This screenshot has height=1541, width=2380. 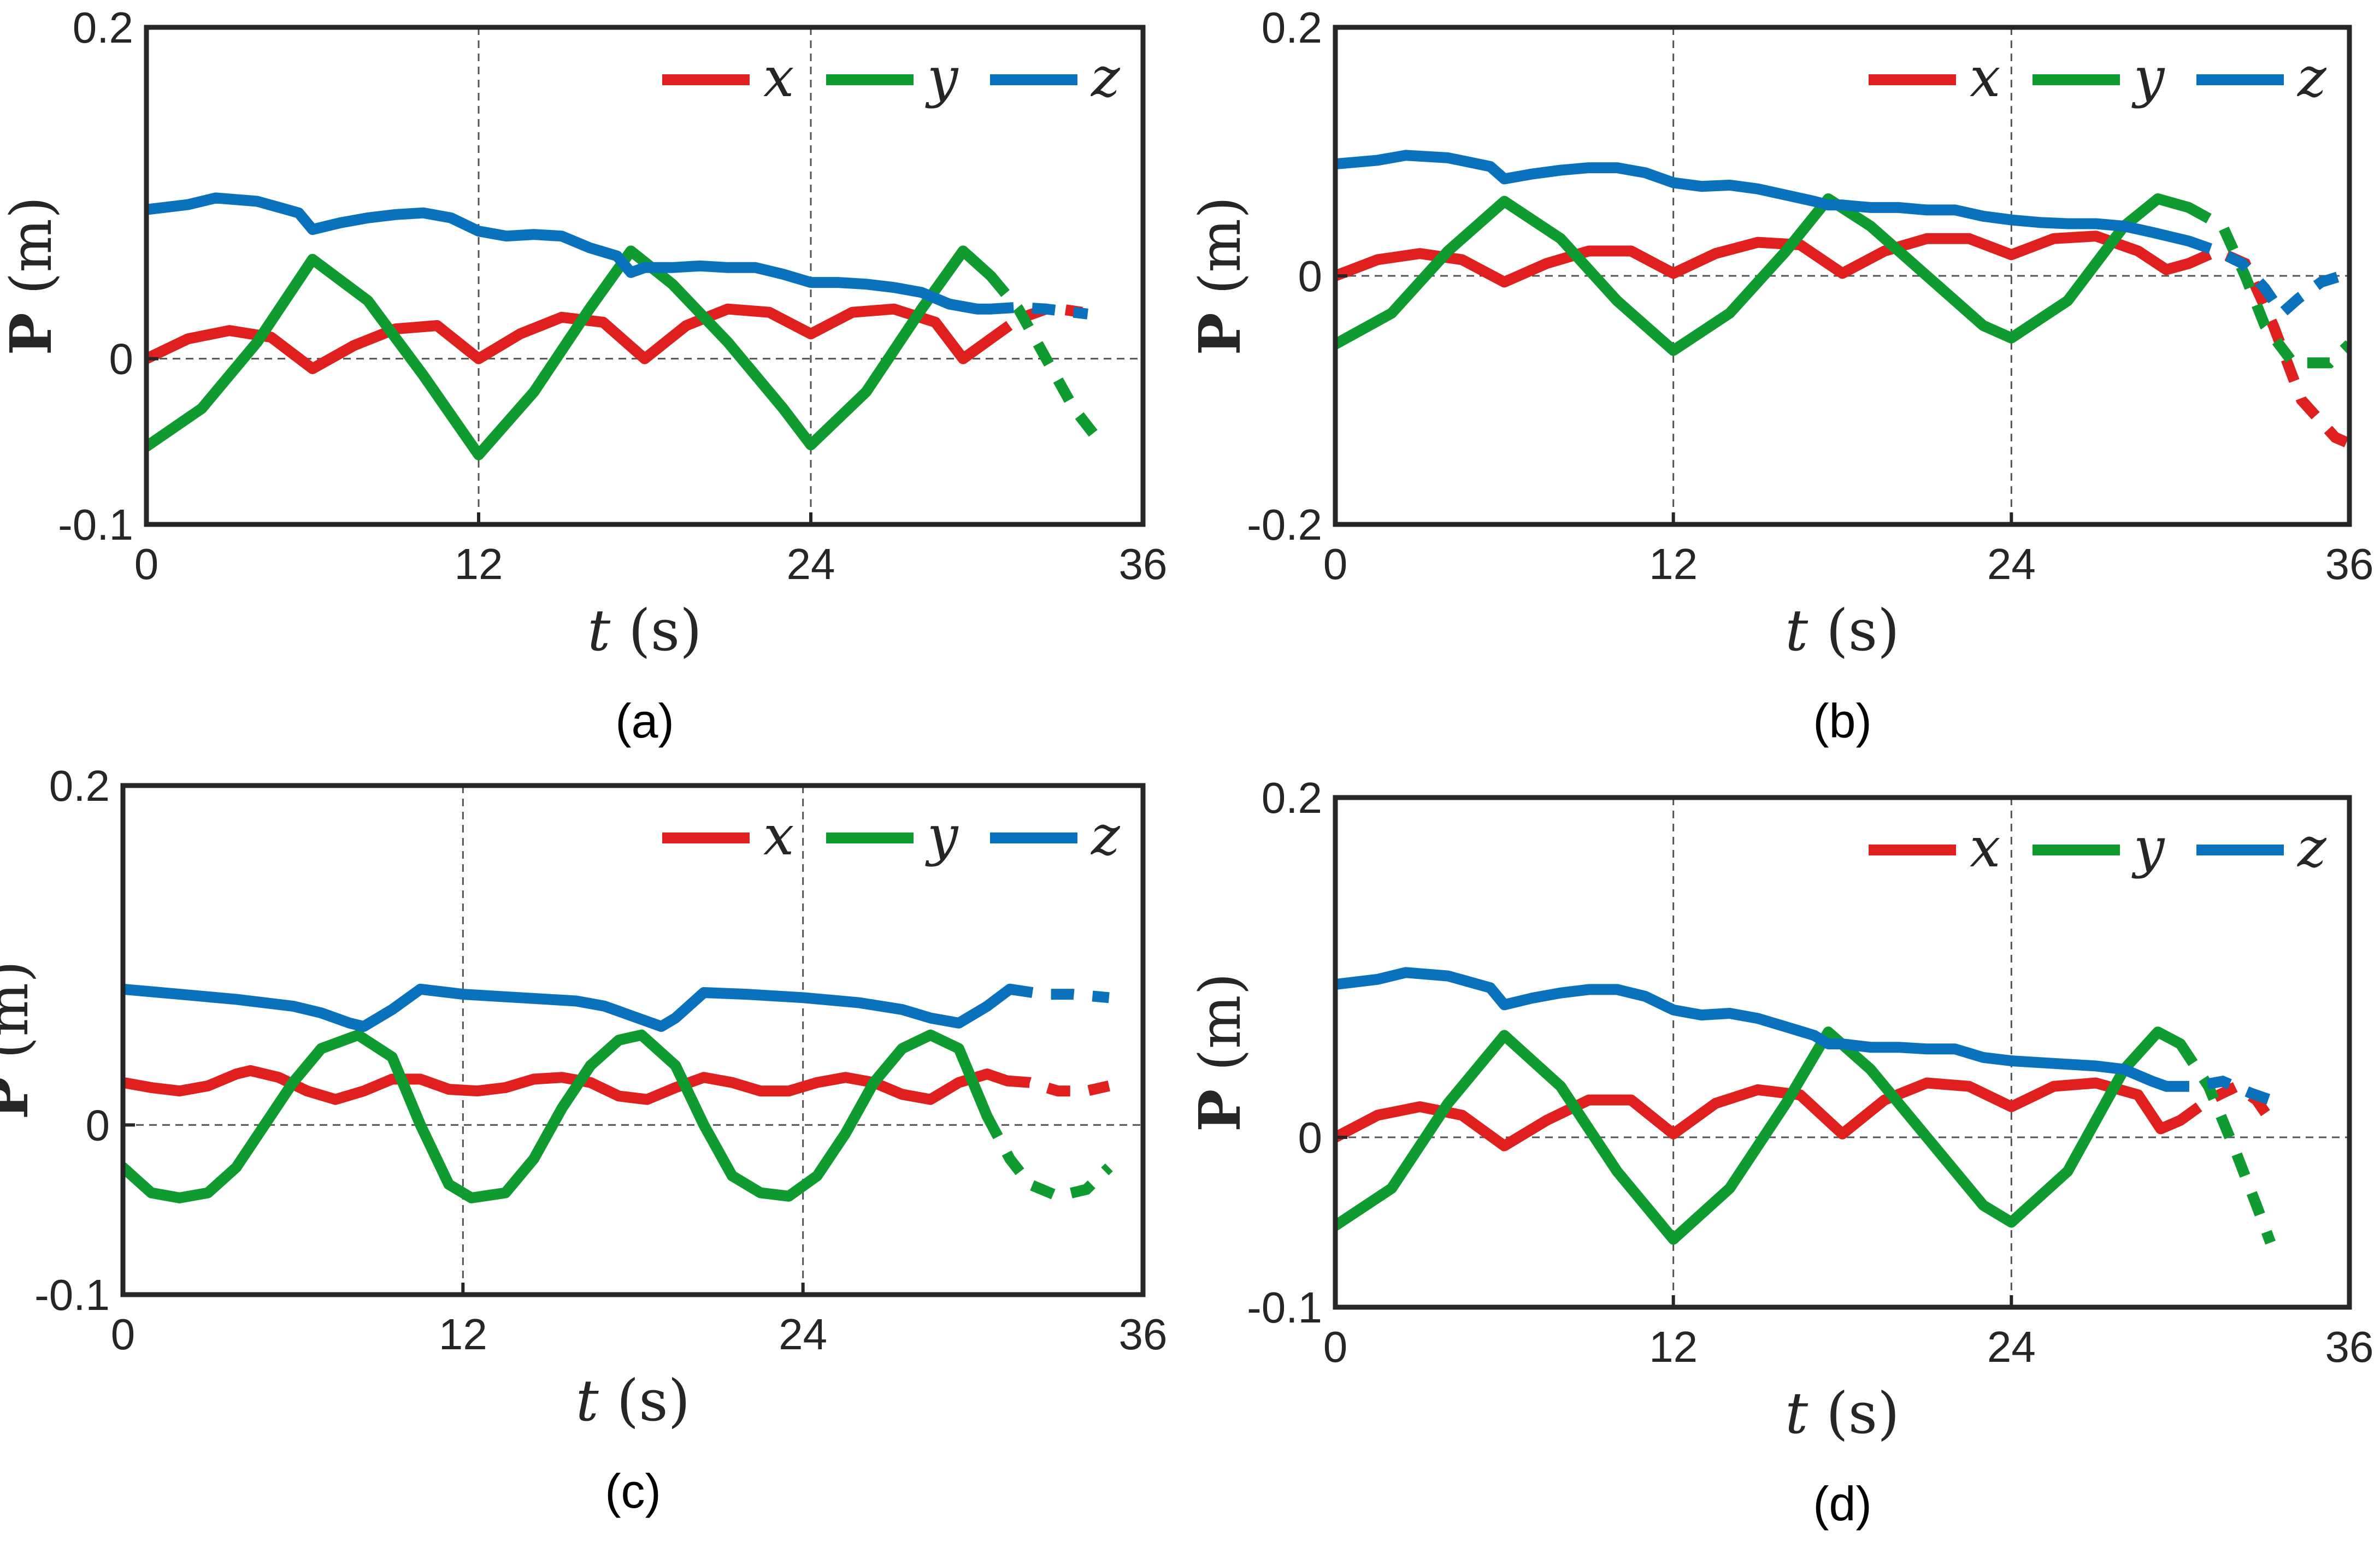 I want to click on panel-caption: (d), so click(x=1842, y=1504).